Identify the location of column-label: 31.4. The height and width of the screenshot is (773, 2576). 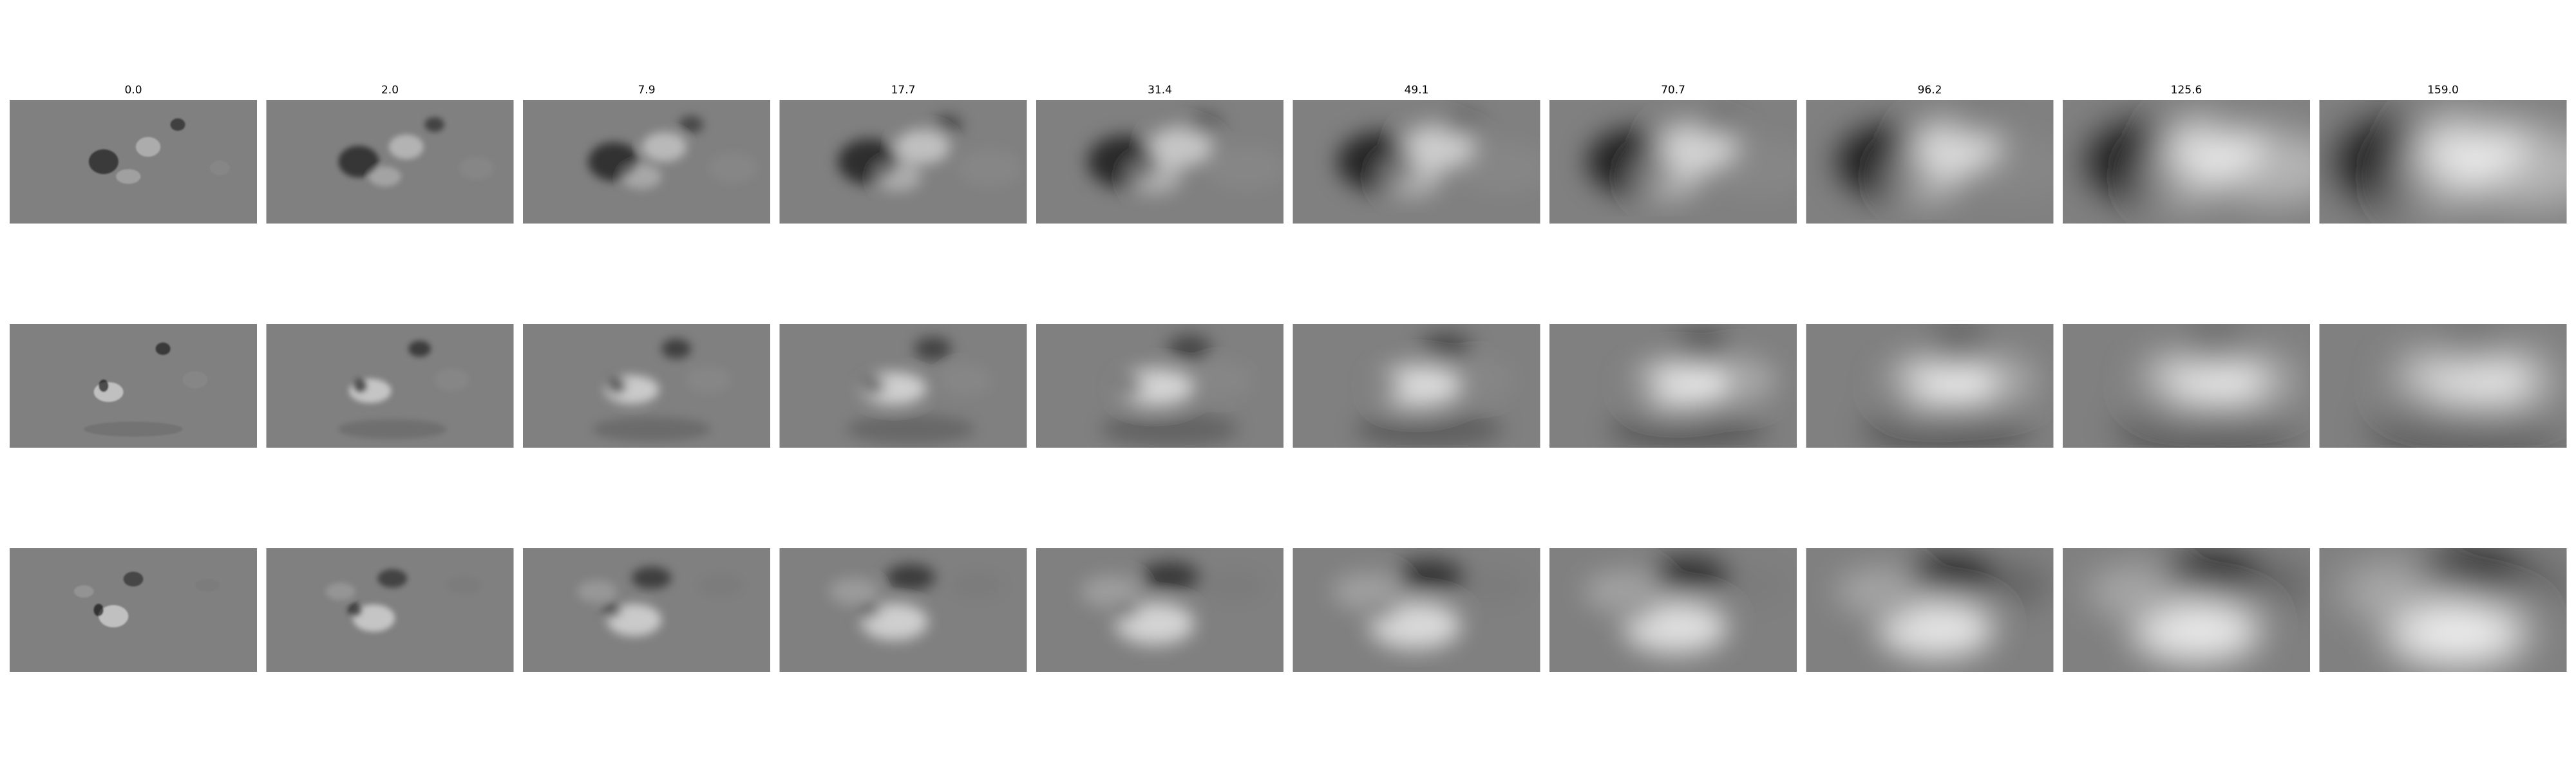
(1160, 90).